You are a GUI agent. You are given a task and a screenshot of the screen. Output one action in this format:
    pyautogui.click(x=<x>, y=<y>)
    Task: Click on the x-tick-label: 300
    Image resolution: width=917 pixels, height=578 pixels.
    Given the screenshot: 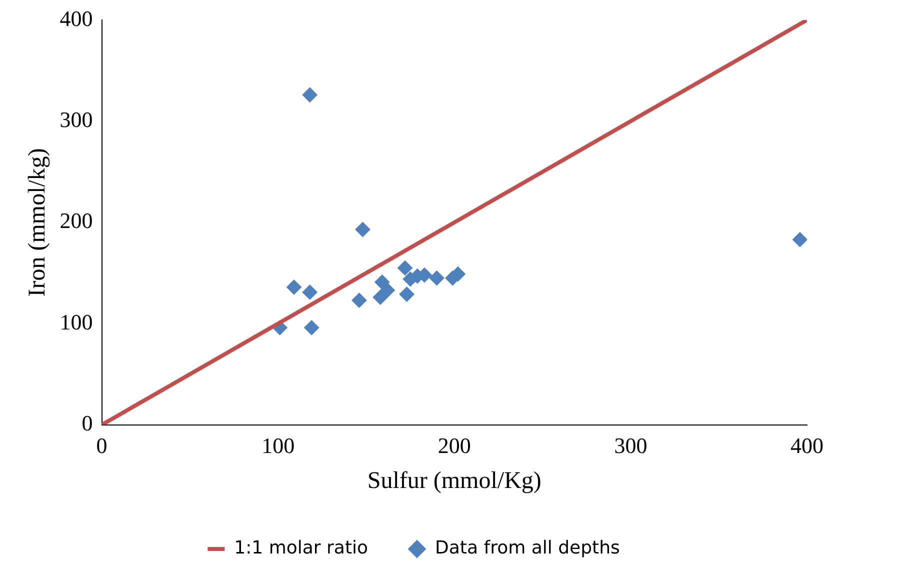 What is the action you would take?
    pyautogui.click(x=631, y=445)
    